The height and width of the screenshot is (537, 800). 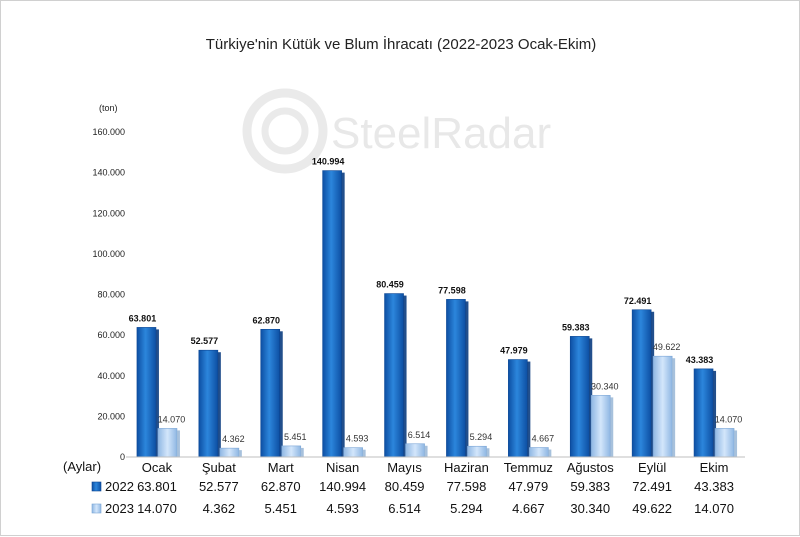 I want to click on table-cell-2022-6: 77.598, so click(x=467, y=486).